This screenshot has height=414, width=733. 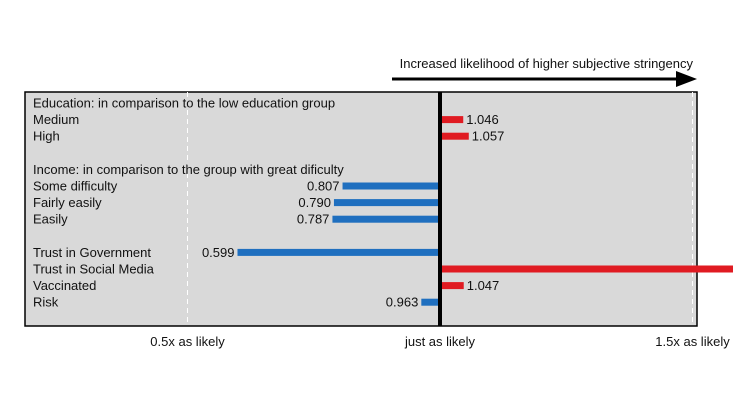 I want to click on row-label: Easily, so click(x=50, y=219).